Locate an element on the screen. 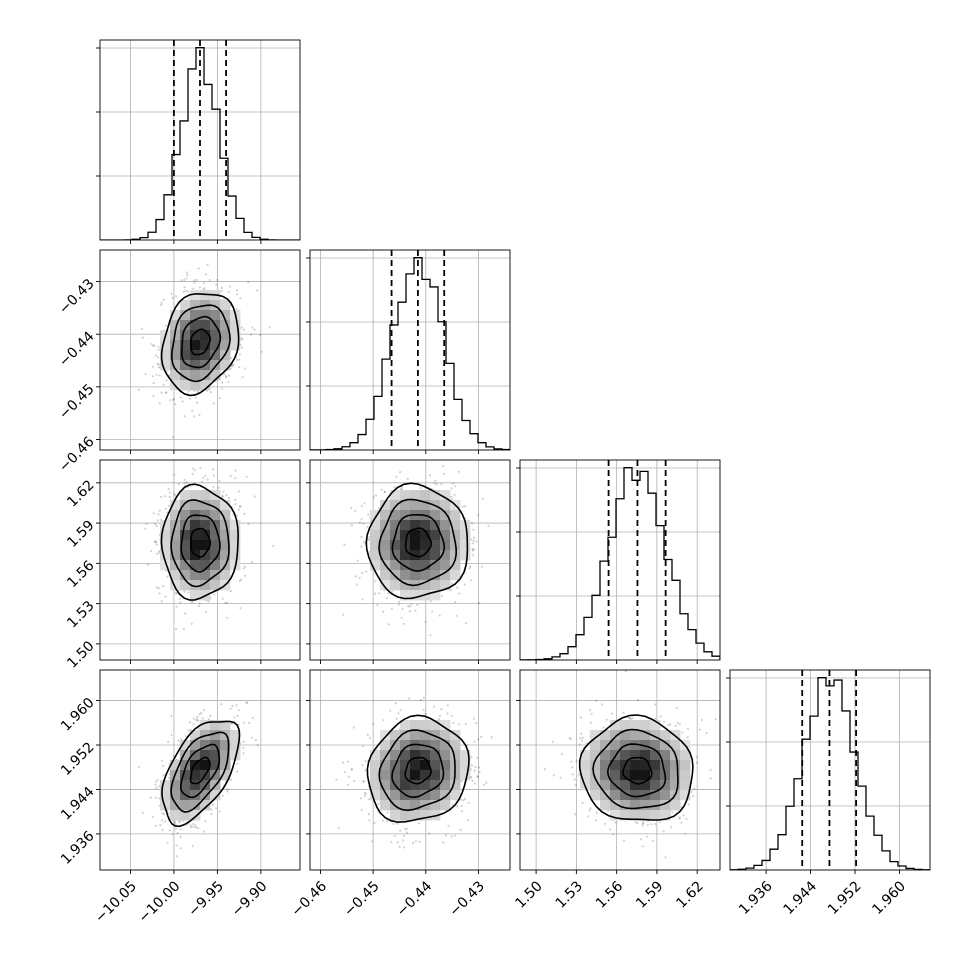 The height and width of the screenshot is (970, 970). x-tick-label-2-1: 1.53 is located at coordinates (569, 894).